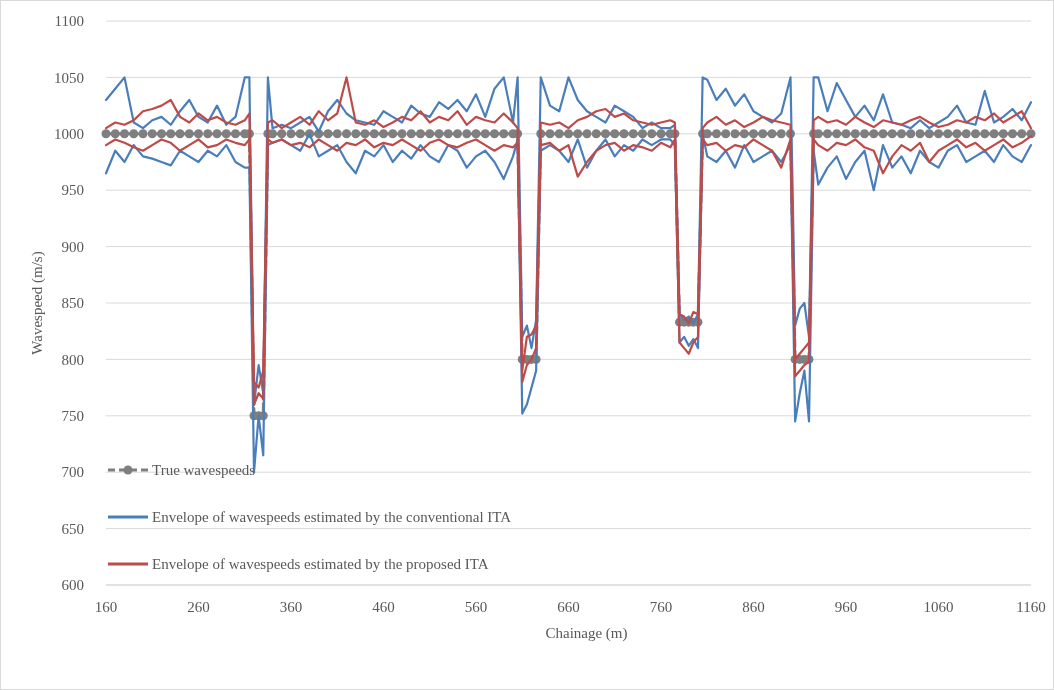  What do you see at coordinates (72, 585) in the screenshot?
I see `y-tick-label: 600` at bounding box center [72, 585].